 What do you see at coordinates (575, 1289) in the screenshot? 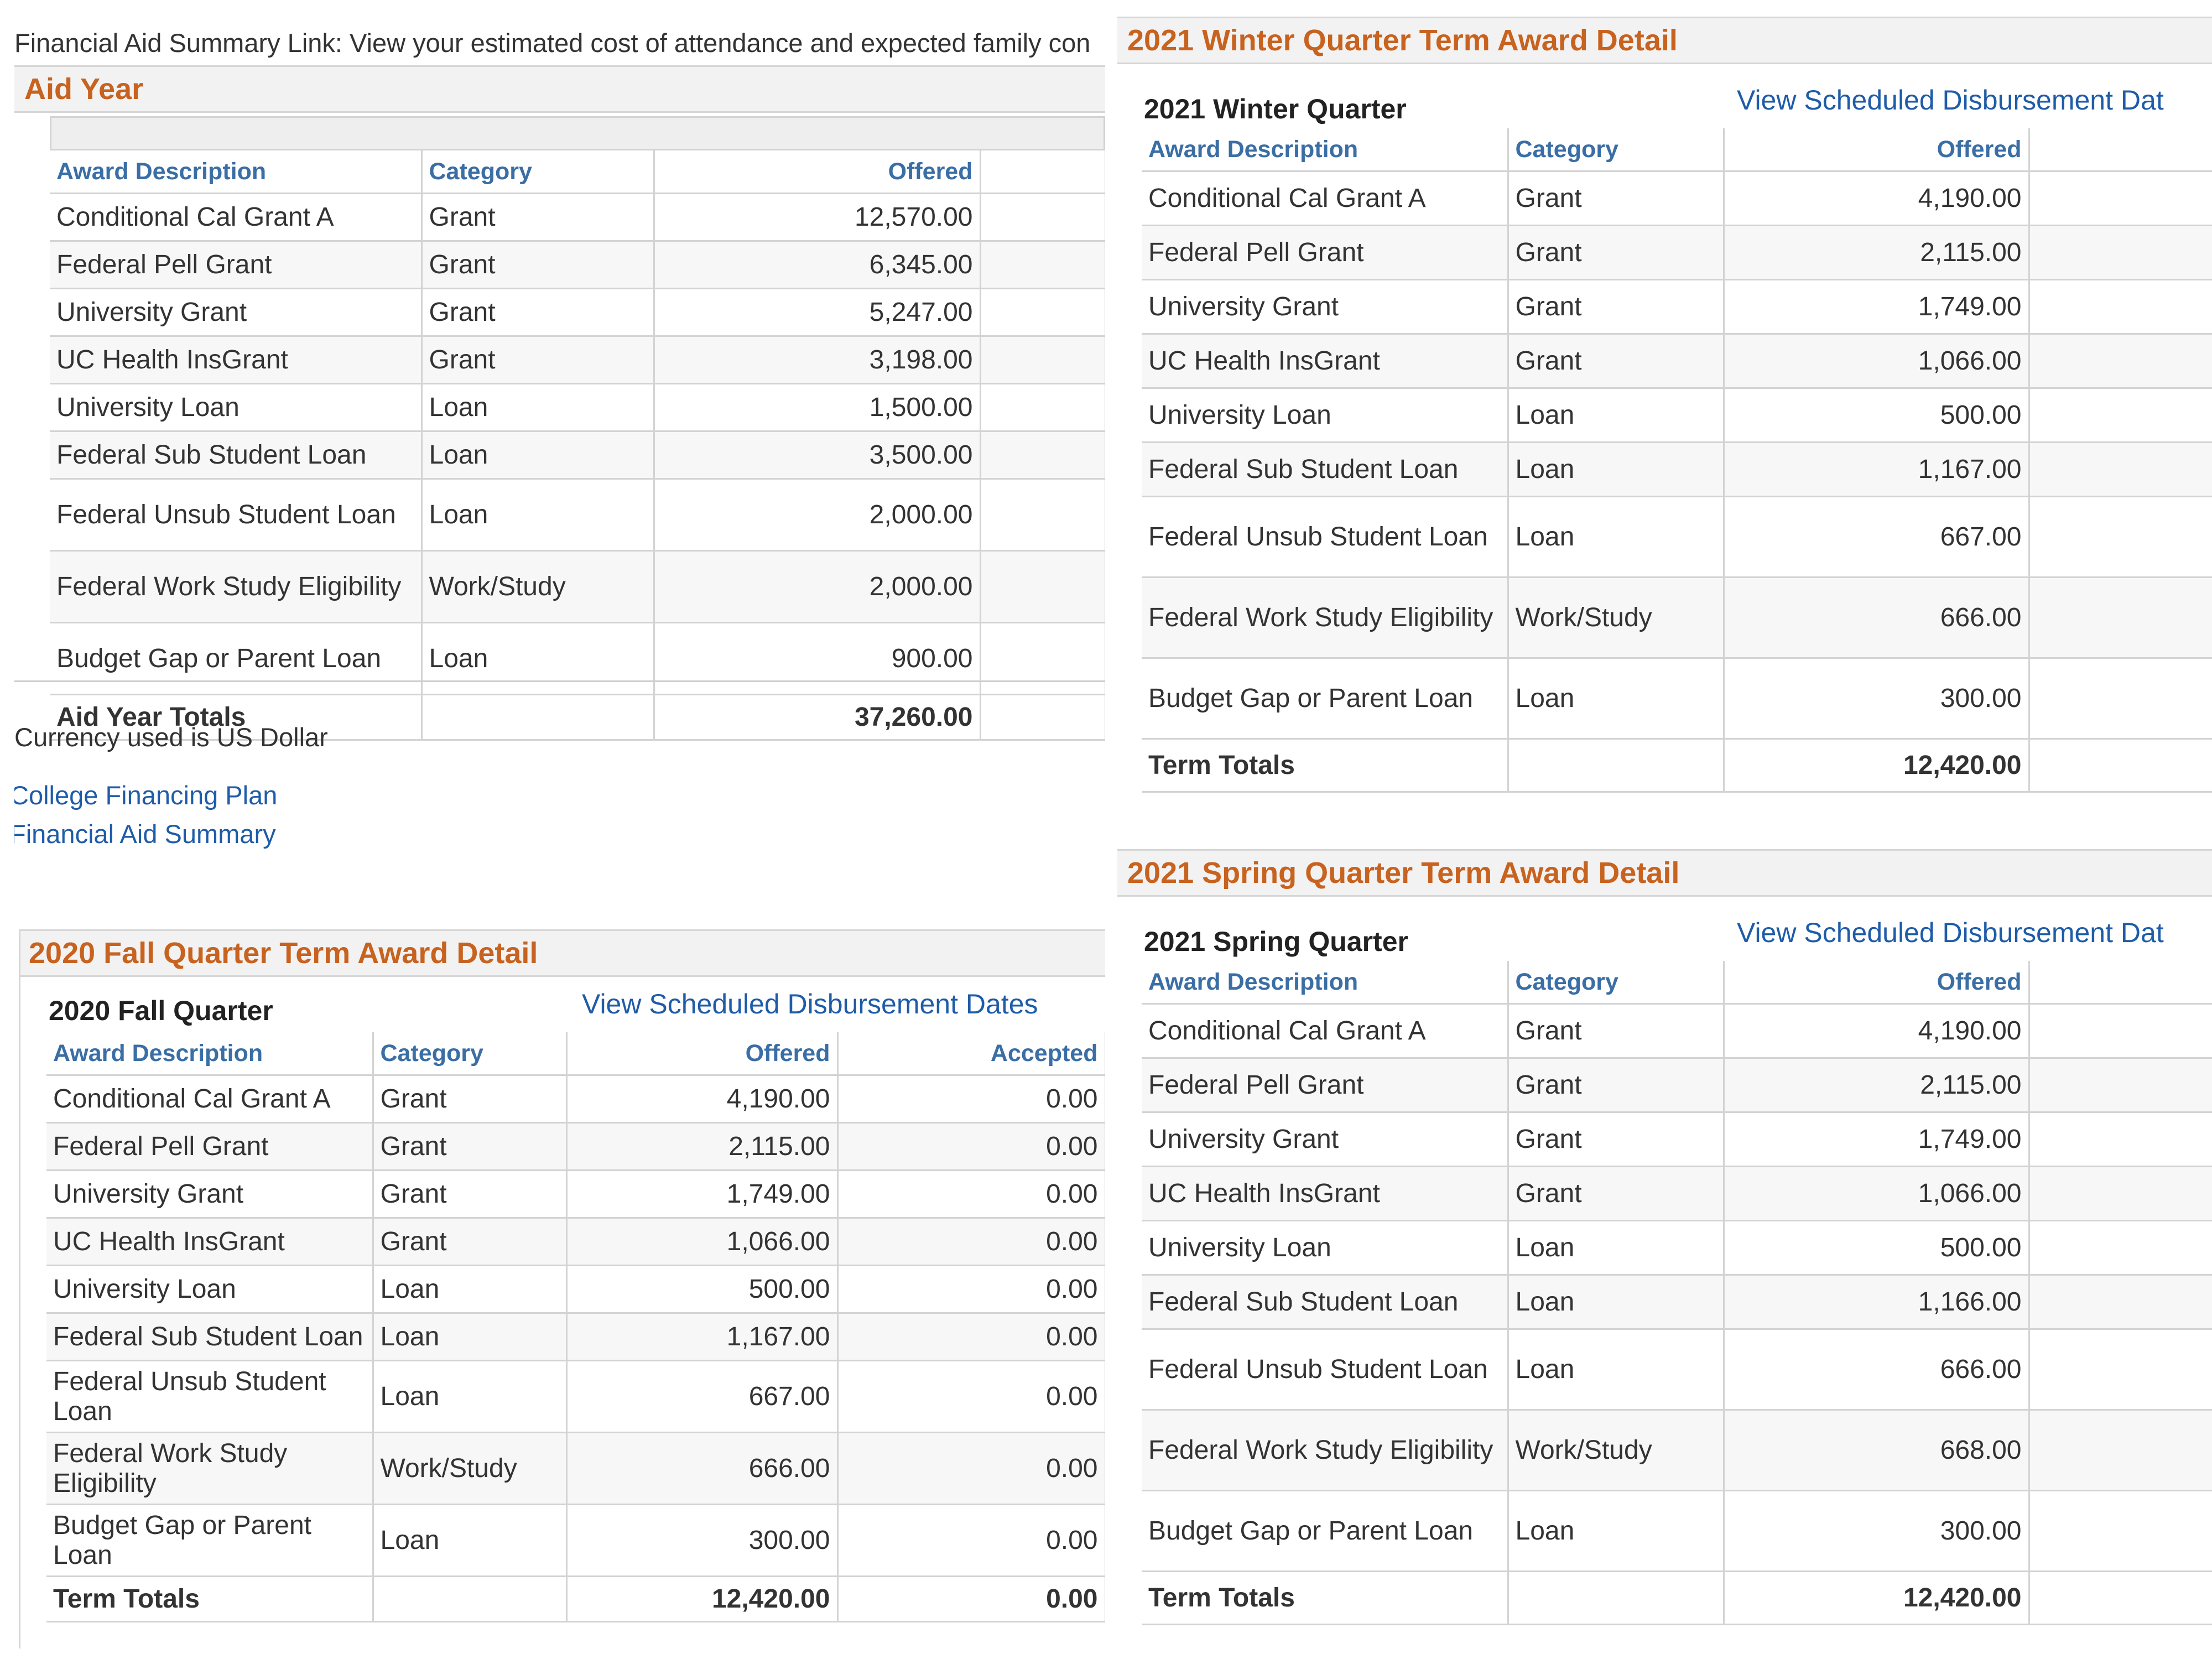
I see `table-row: University Loan Loan 500.00 0.00` at bounding box center [575, 1289].